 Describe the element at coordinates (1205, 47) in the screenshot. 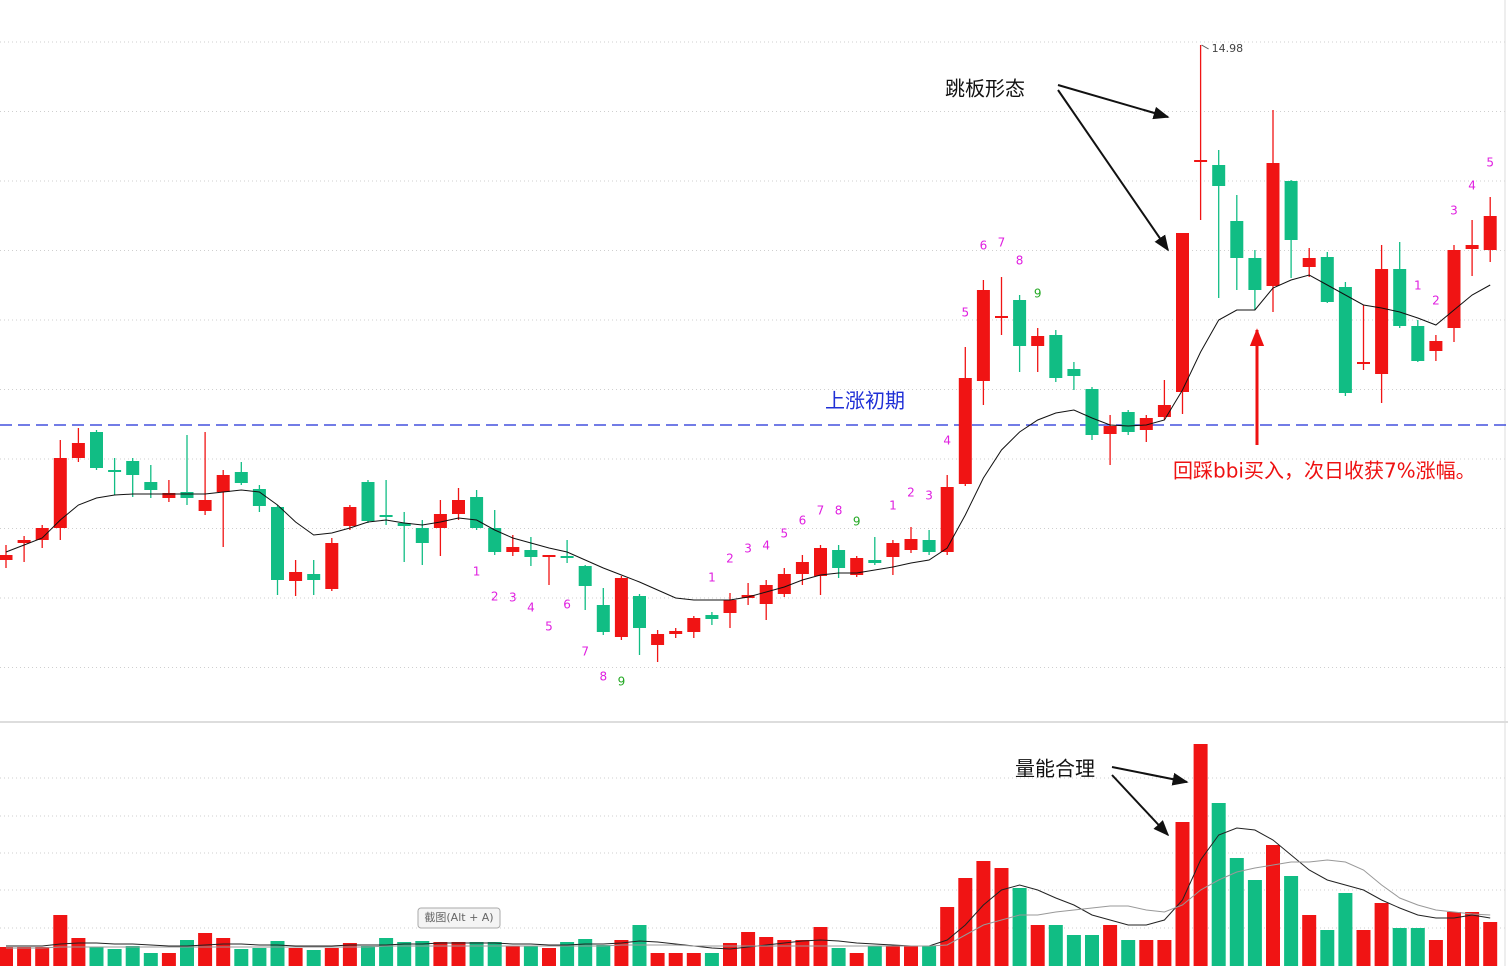

I see `high-marker` at that location.